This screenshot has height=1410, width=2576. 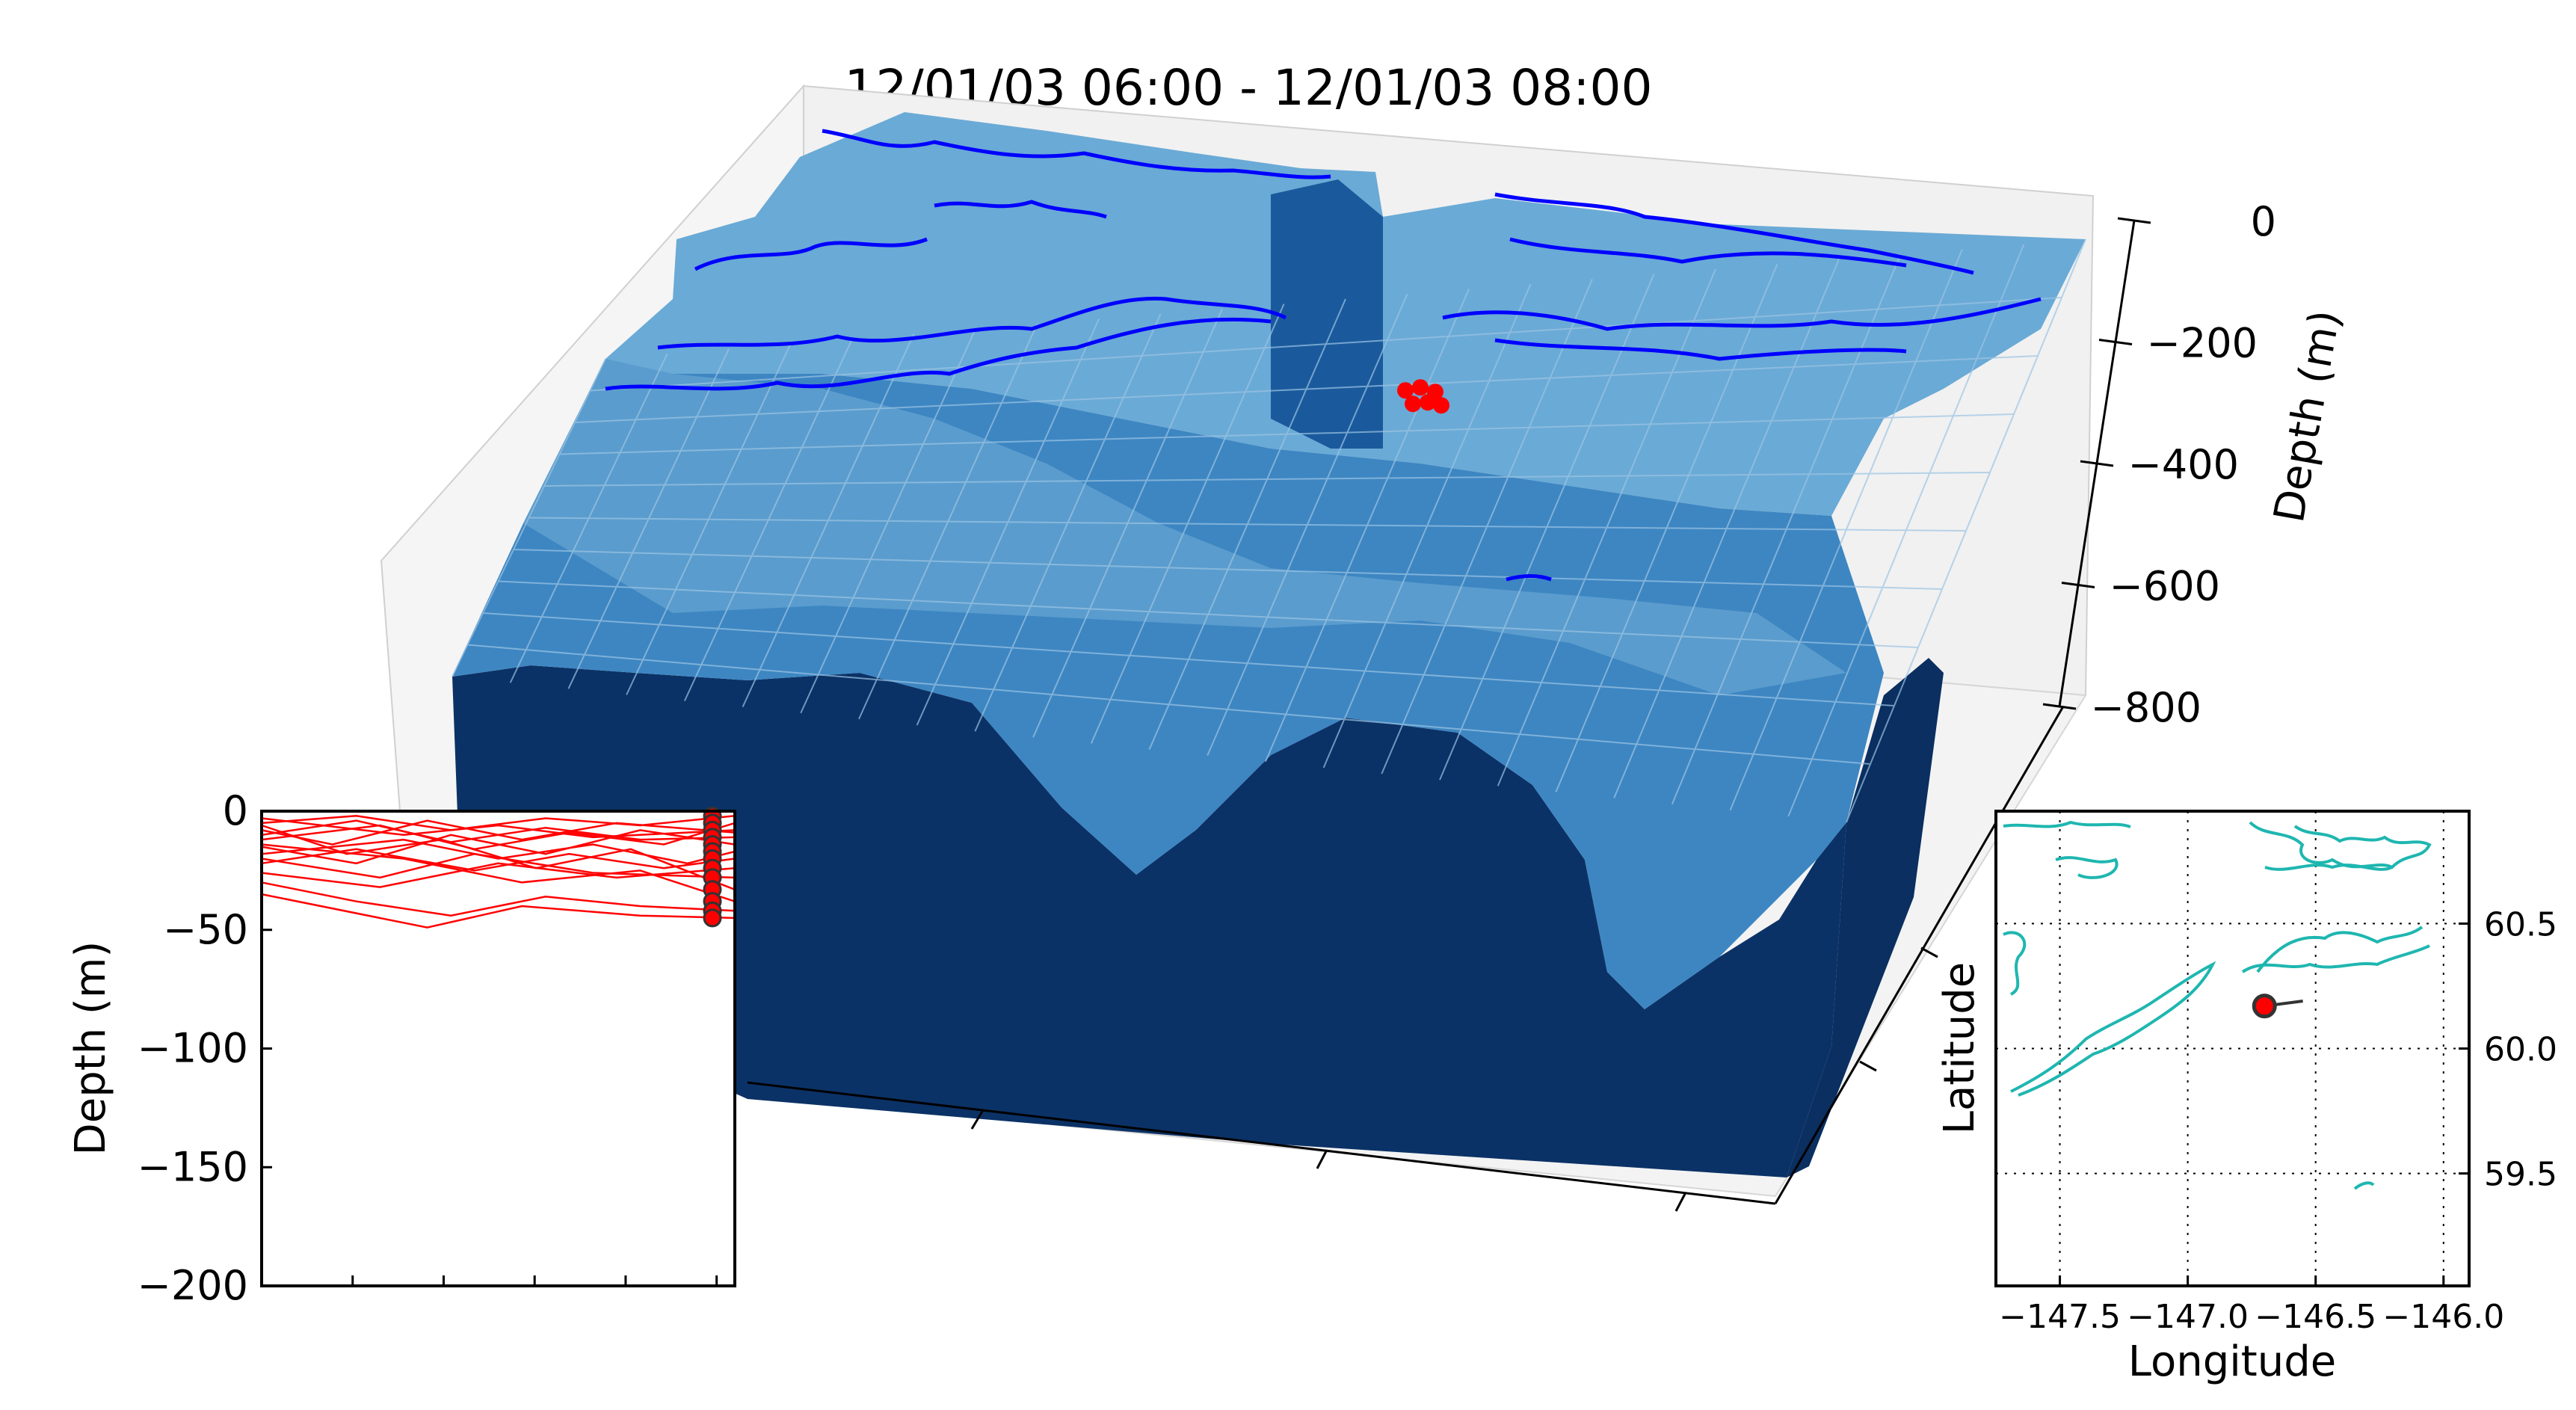 I want to click on y-axis-line, so click(x=1919, y=955).